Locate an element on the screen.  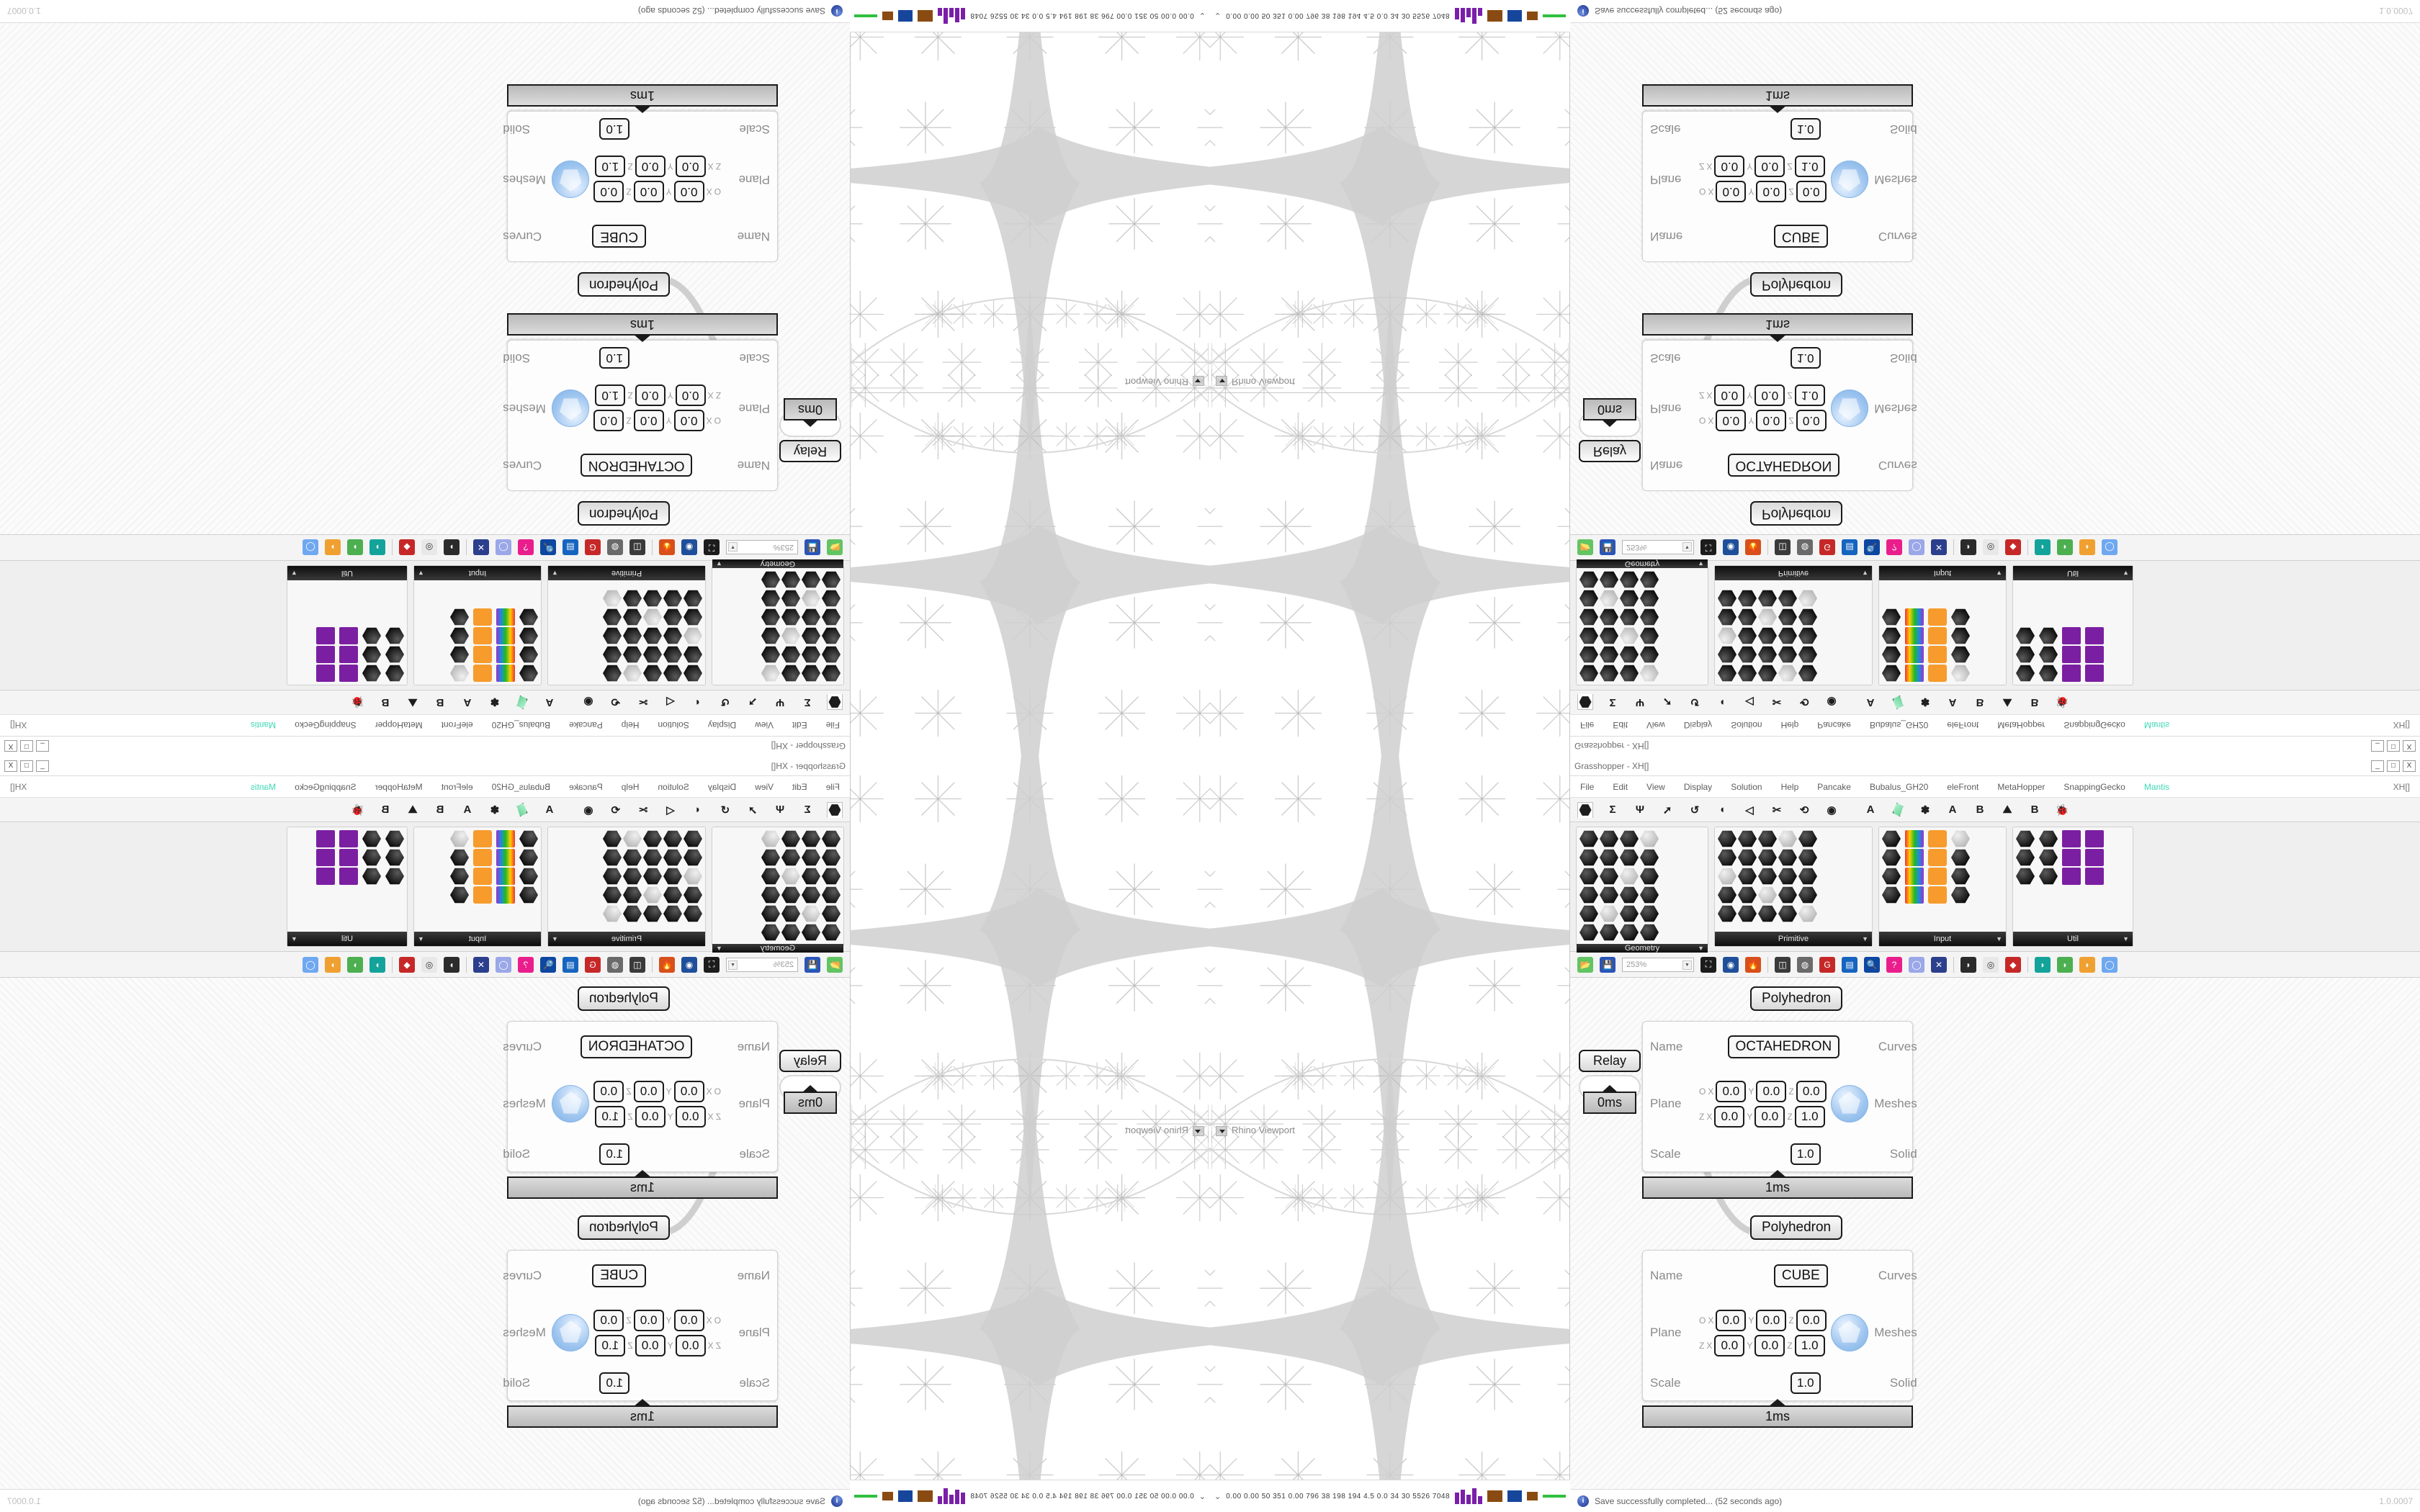
ribbon-tab-elefront-icon is located at coordinates (1898, 810).